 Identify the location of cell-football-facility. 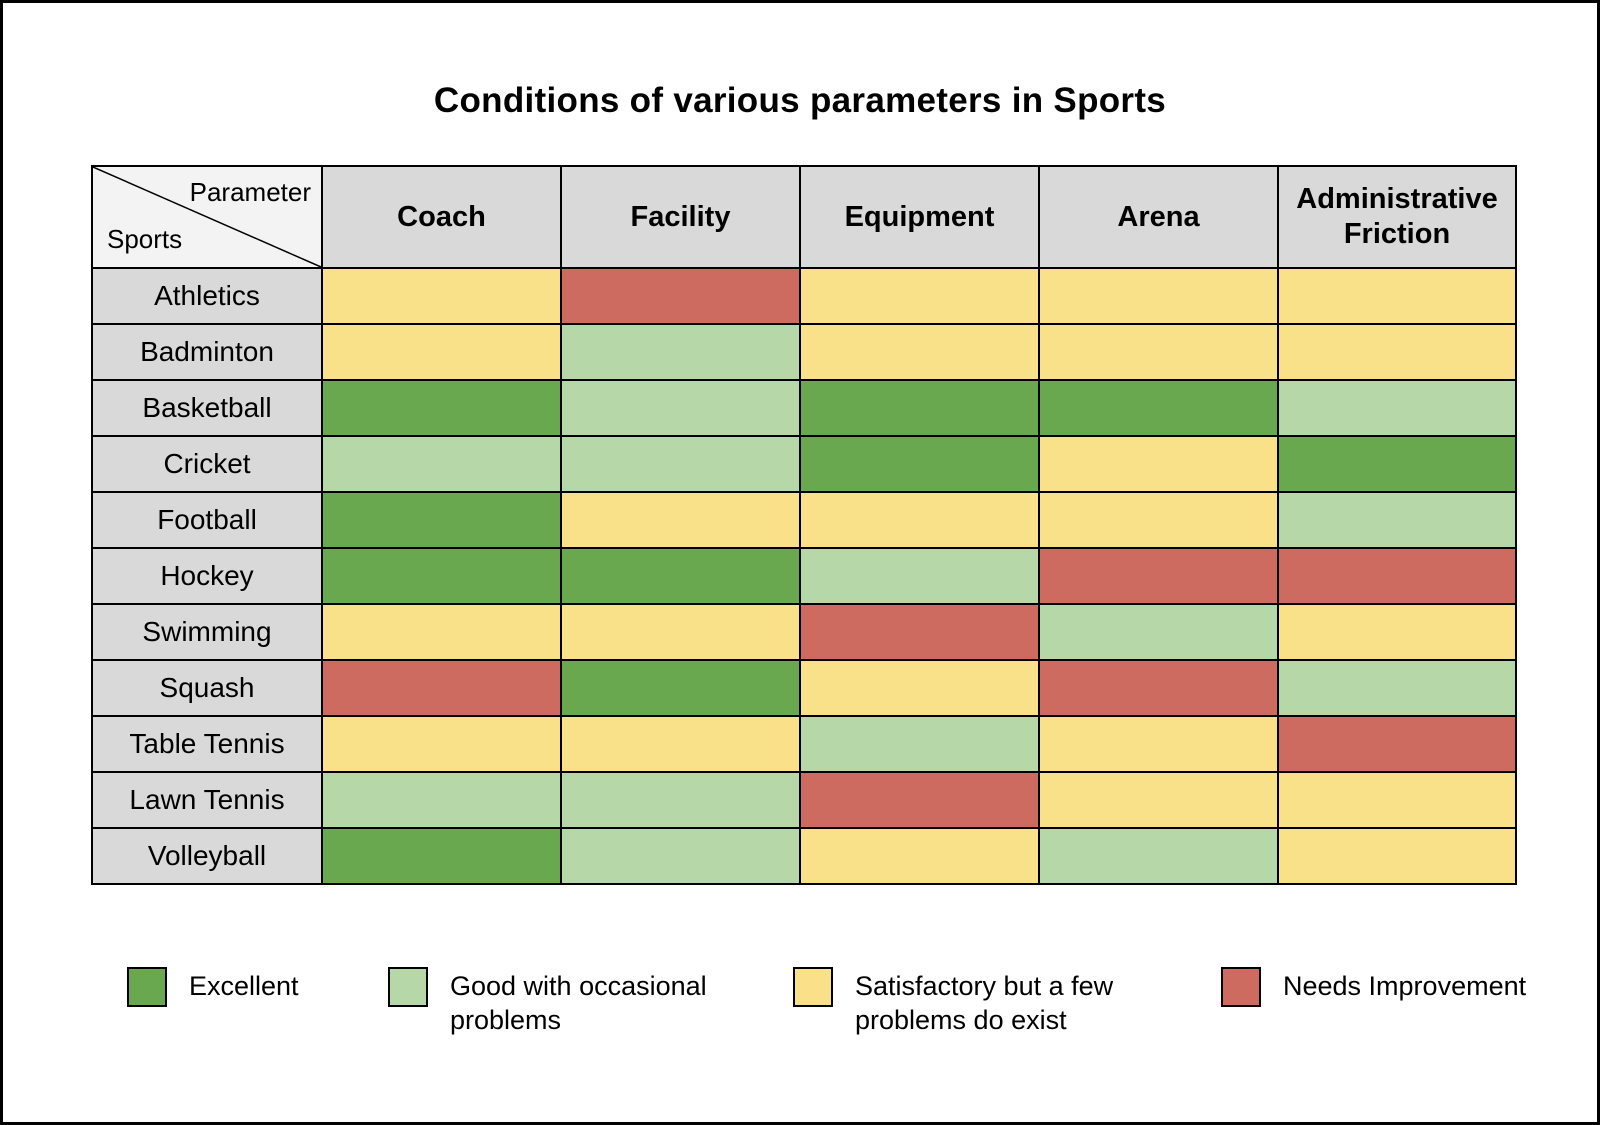
(680, 520).